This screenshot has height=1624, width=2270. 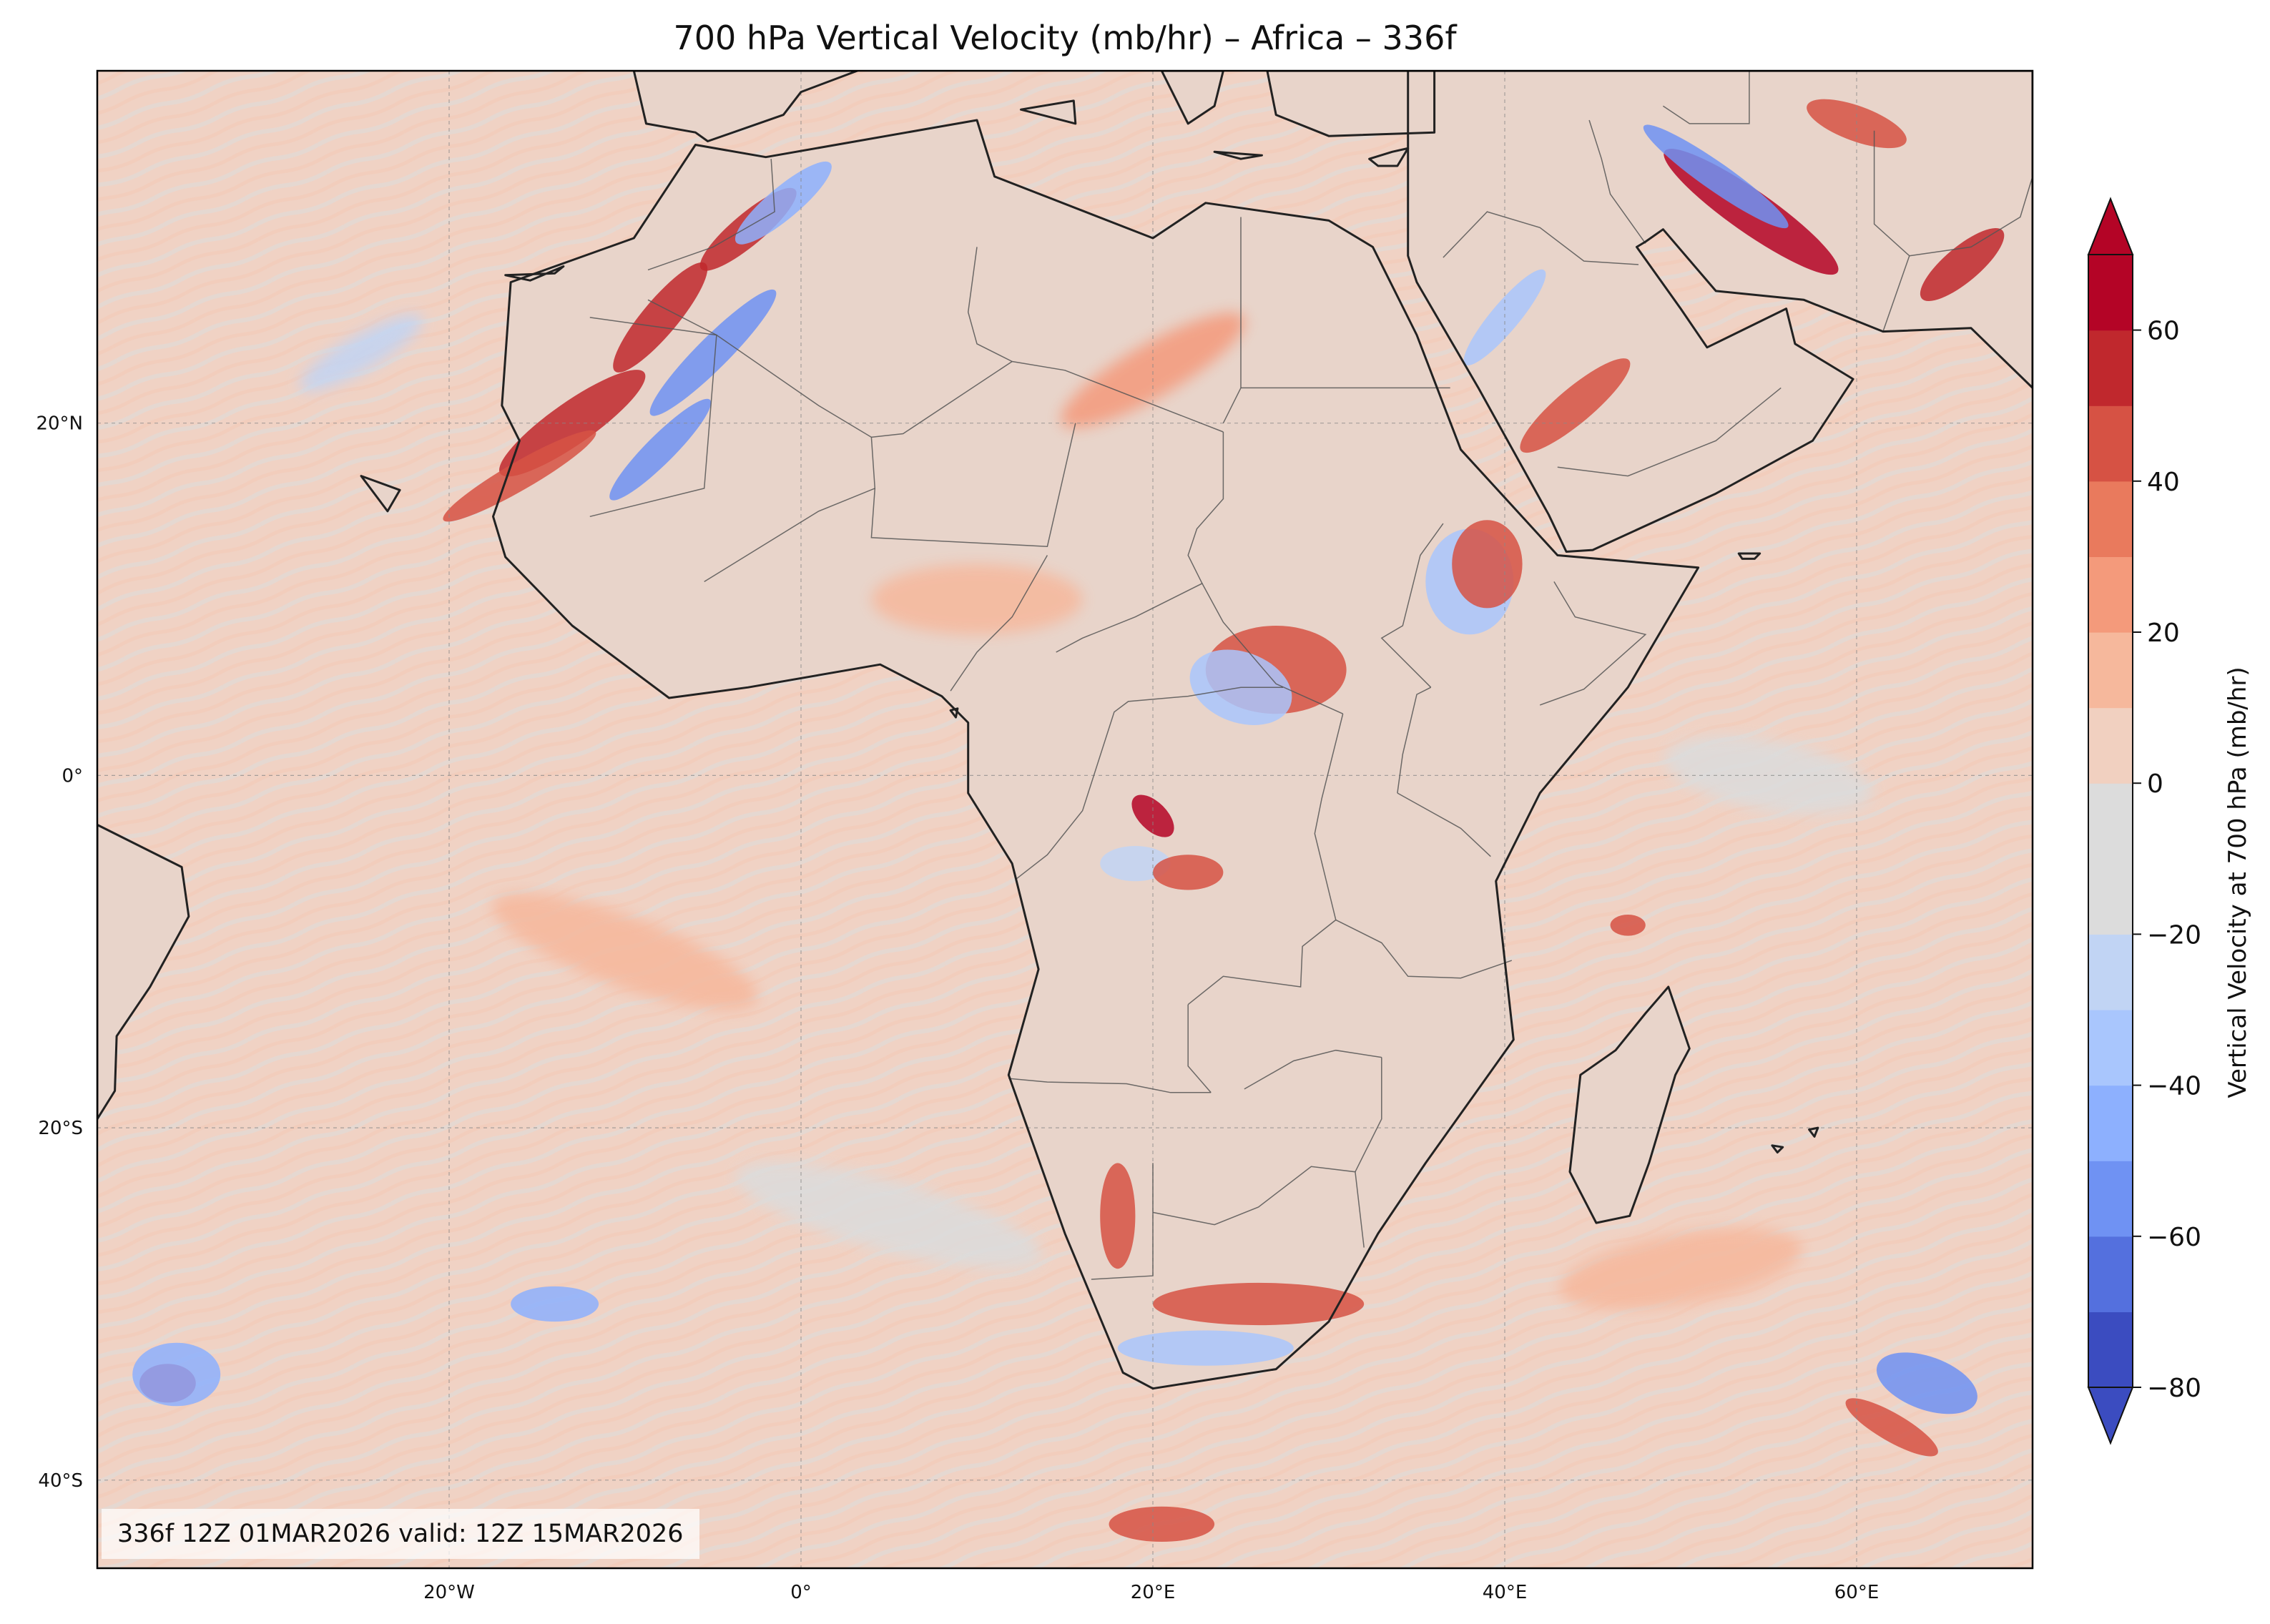 I want to click on colorbar, so click(x=2110, y=821).